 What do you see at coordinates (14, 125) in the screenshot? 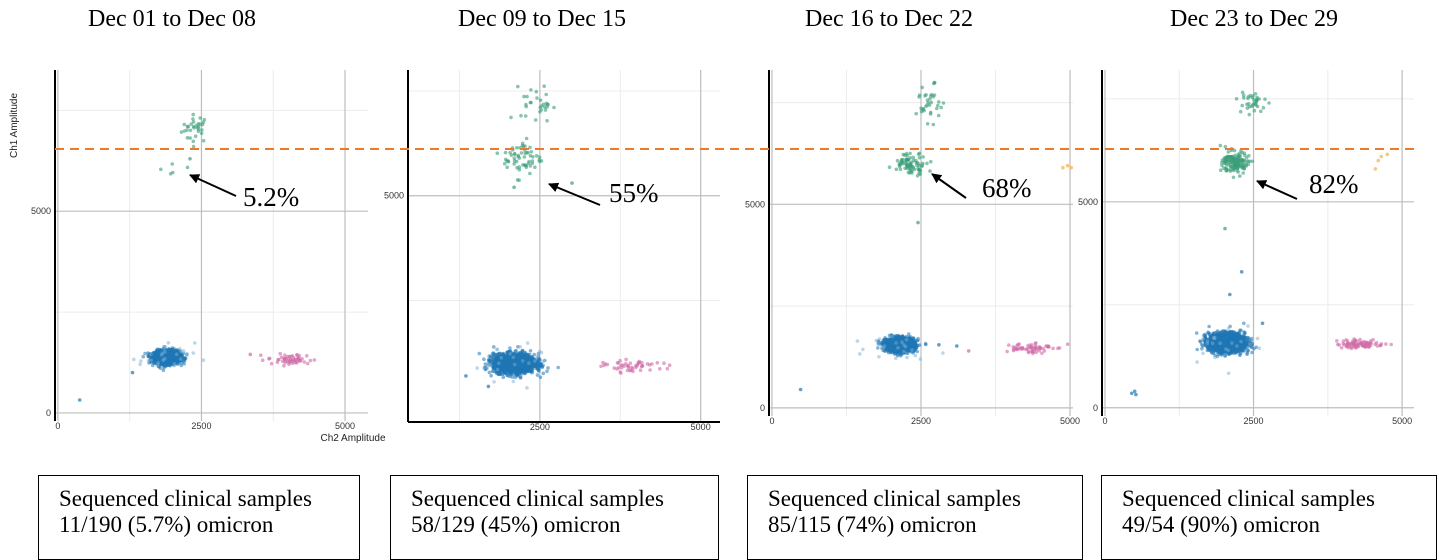
I see `y-axis-title: Ch1 Amplitude` at bounding box center [14, 125].